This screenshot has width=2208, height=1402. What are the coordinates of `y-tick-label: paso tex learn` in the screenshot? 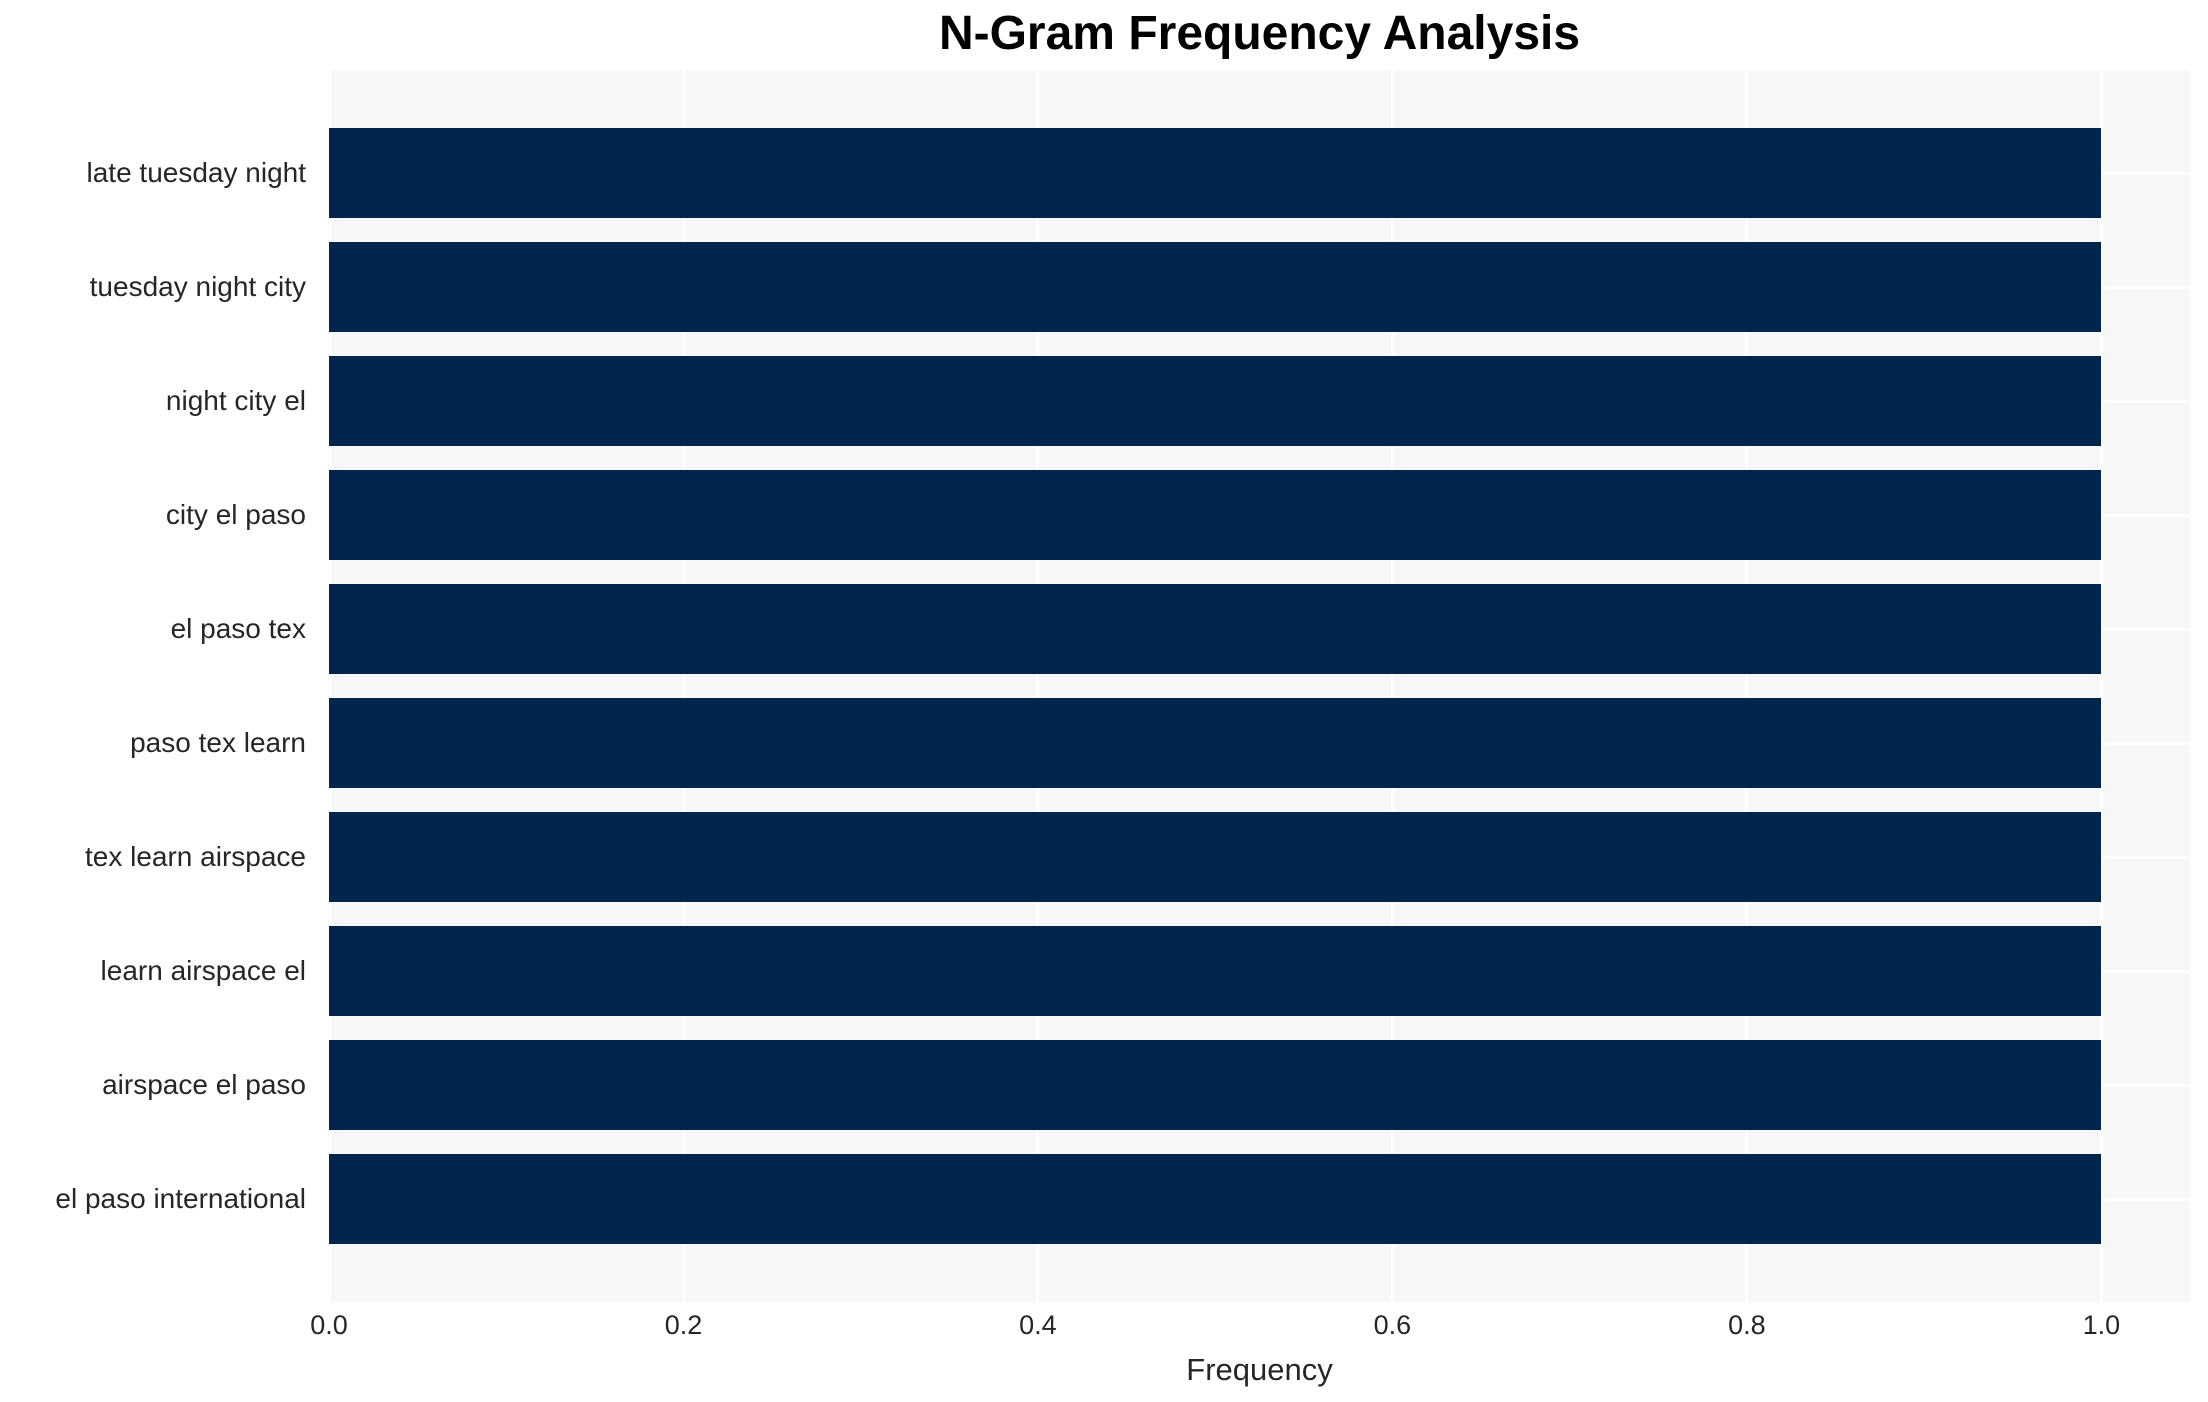 It's located at (218, 742).